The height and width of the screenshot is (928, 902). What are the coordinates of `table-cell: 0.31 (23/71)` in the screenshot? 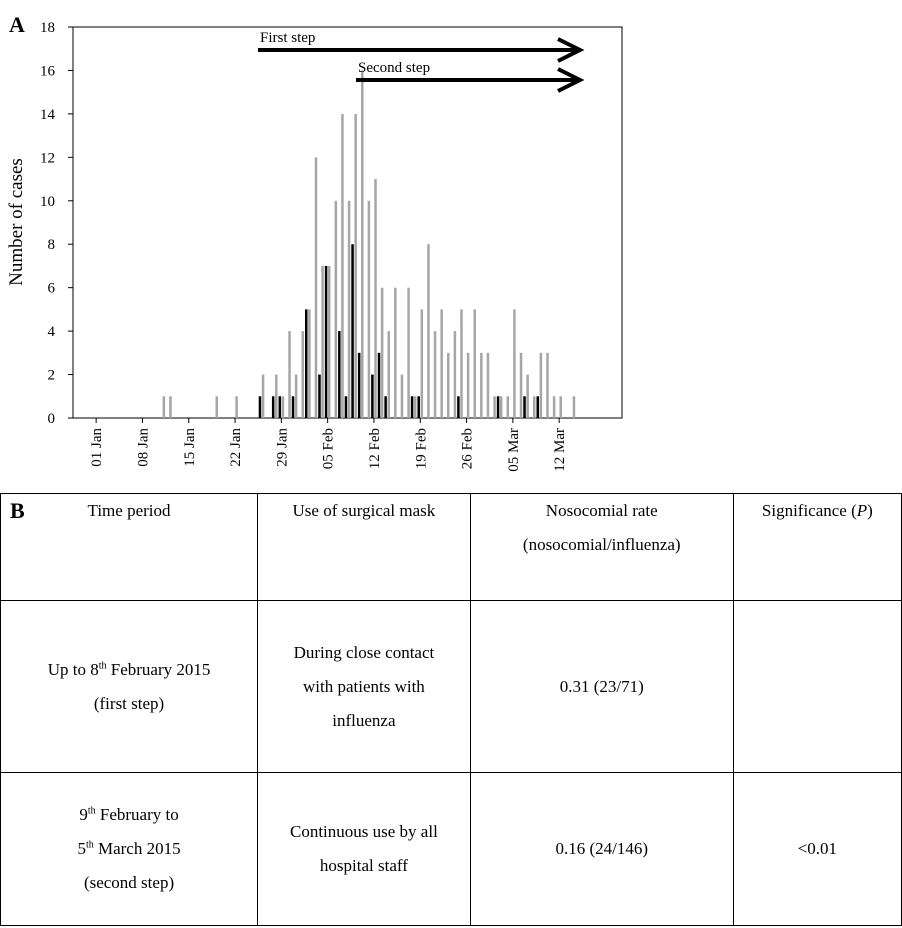 It's located at (601, 686).